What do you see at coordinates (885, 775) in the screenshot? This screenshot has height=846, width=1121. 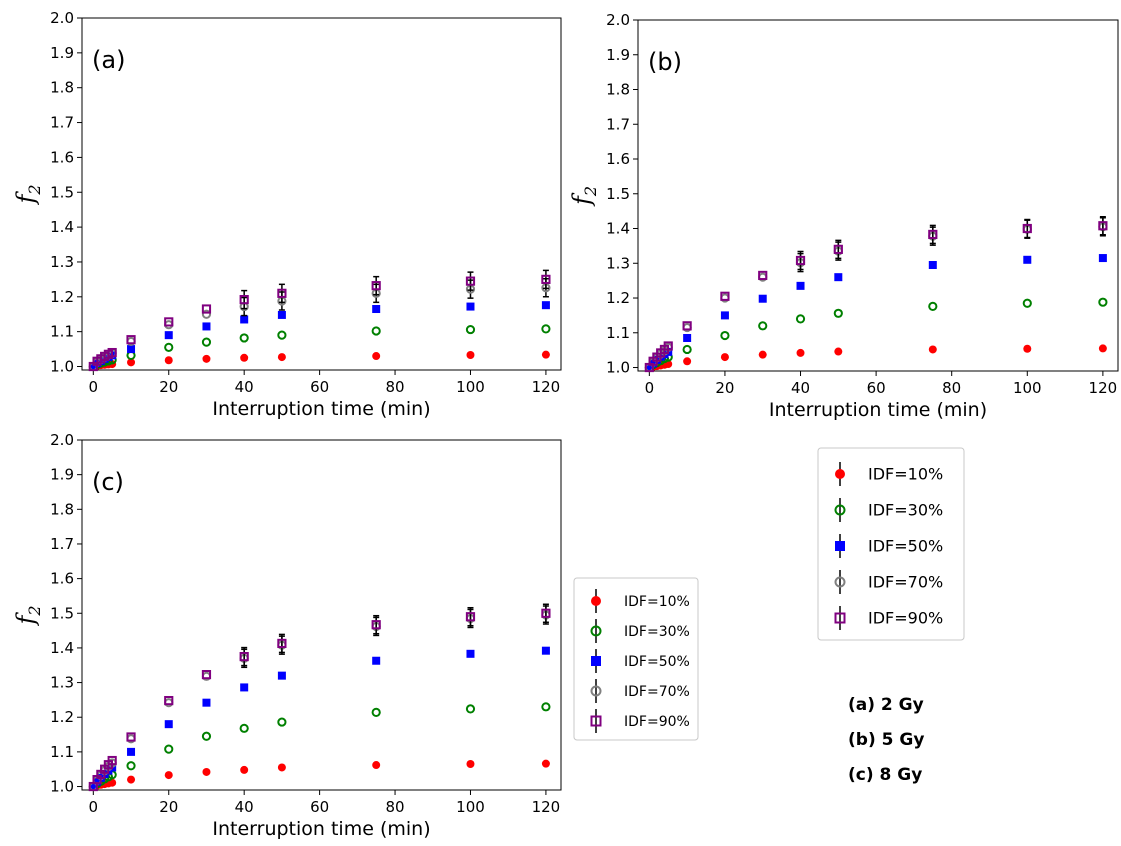 I see `dose-note-c: (c) 8 Gy` at bounding box center [885, 775].